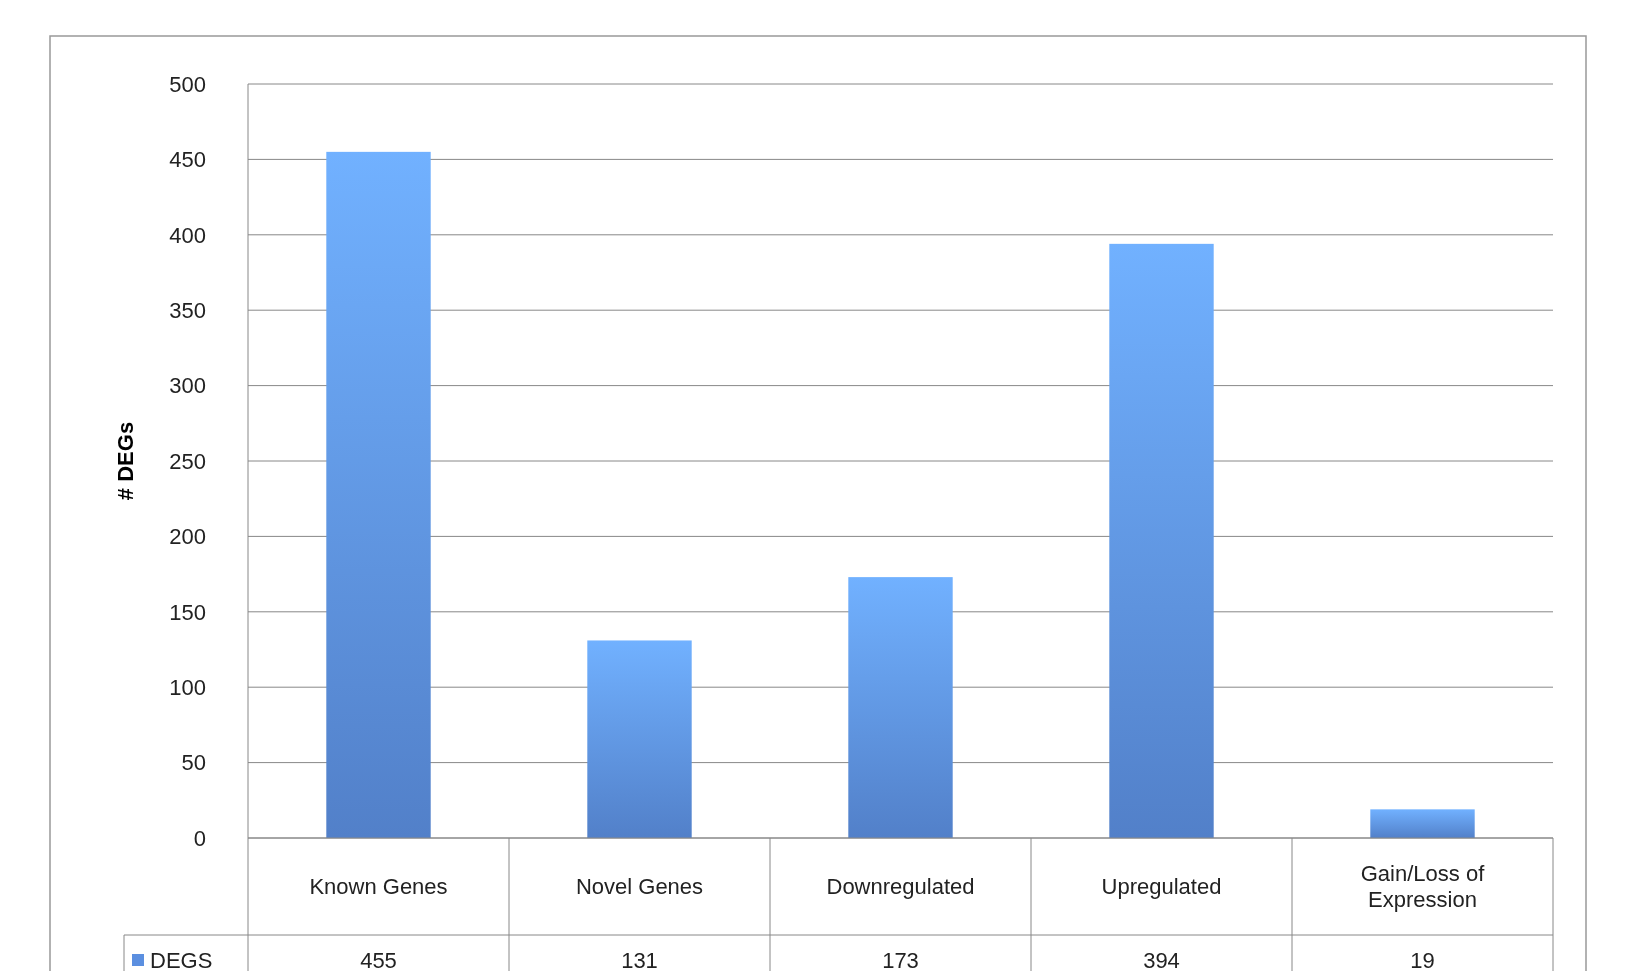 The height and width of the screenshot is (979, 1627). What do you see at coordinates (1161, 960) in the screenshot?
I see `data-label: 394` at bounding box center [1161, 960].